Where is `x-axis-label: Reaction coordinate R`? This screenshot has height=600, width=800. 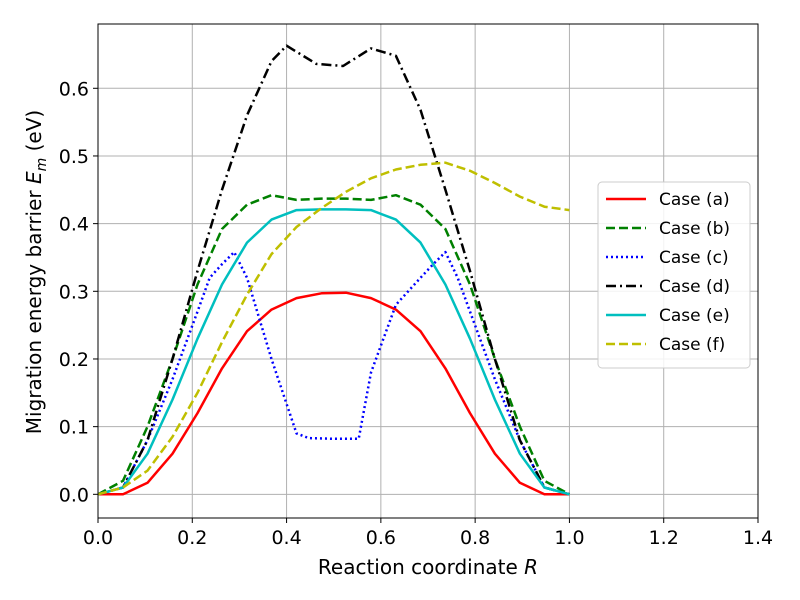
x-axis-label: Reaction coordinate R is located at coordinates (428, 567).